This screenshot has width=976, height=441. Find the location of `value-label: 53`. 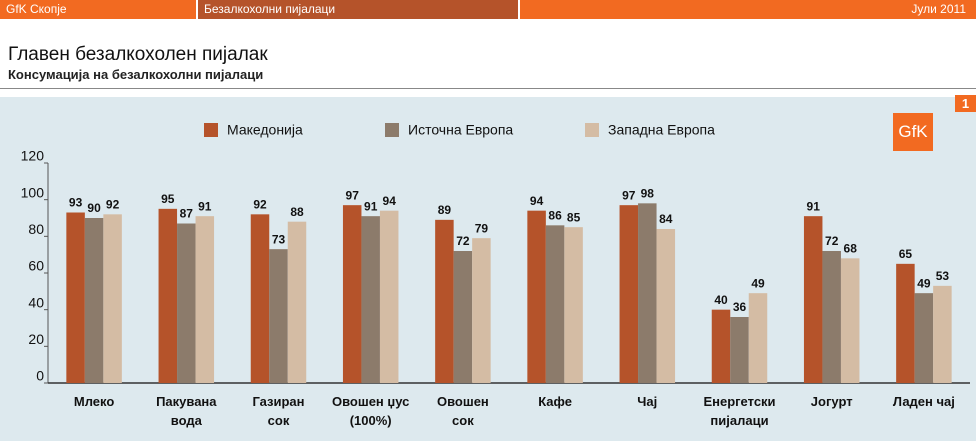

value-label: 53 is located at coordinates (943, 276).